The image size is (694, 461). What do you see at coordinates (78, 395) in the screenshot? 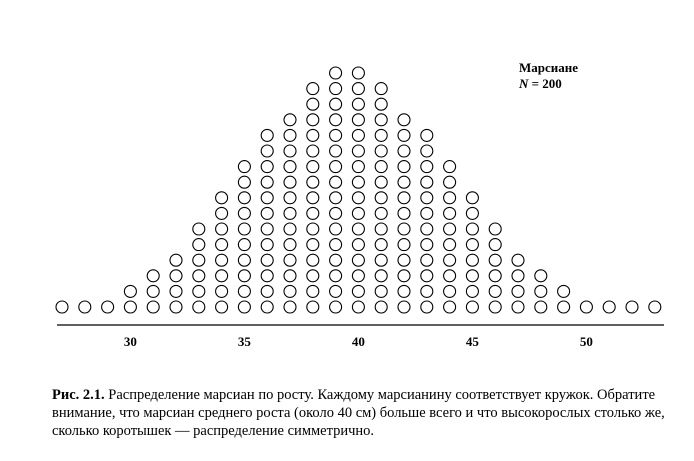
I see `figure-label: Рис. 2.1.` at bounding box center [78, 395].